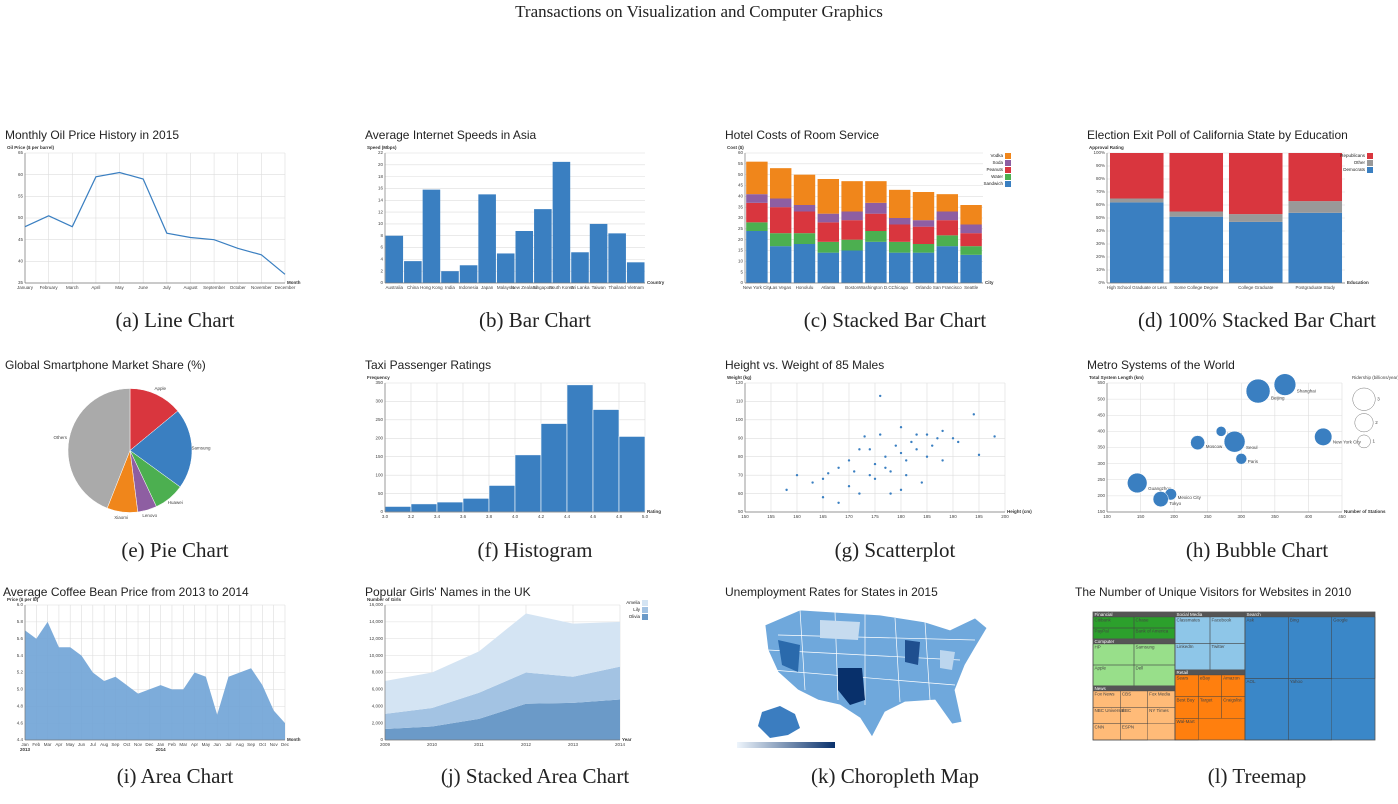 Image resolution: width=1398 pixels, height=804 pixels. Describe the element at coordinates (779, 722) in the screenshot. I see `map-alaska` at that location.